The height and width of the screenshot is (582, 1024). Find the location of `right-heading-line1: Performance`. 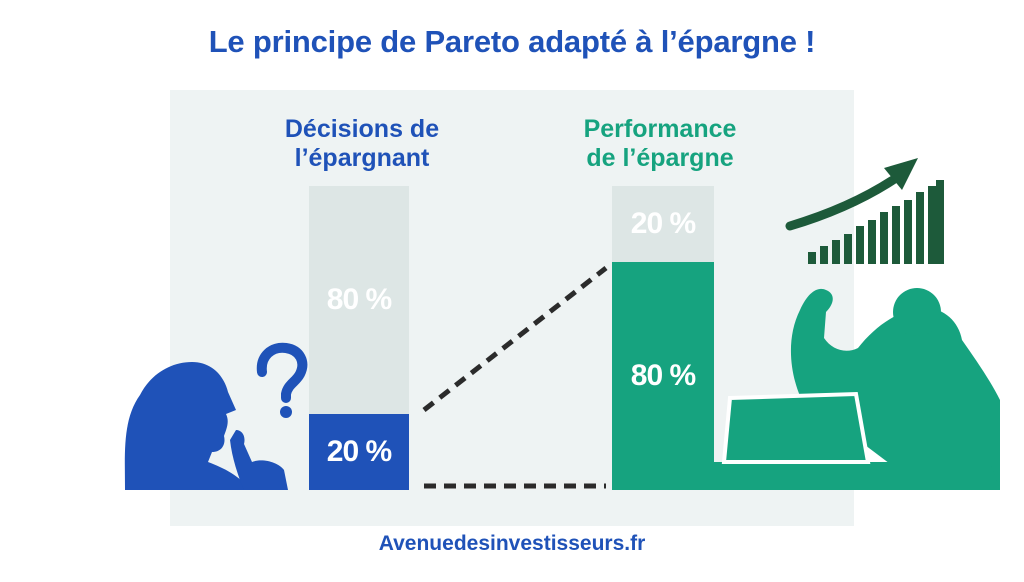

right-heading-line1: Performance is located at coordinates (660, 129).